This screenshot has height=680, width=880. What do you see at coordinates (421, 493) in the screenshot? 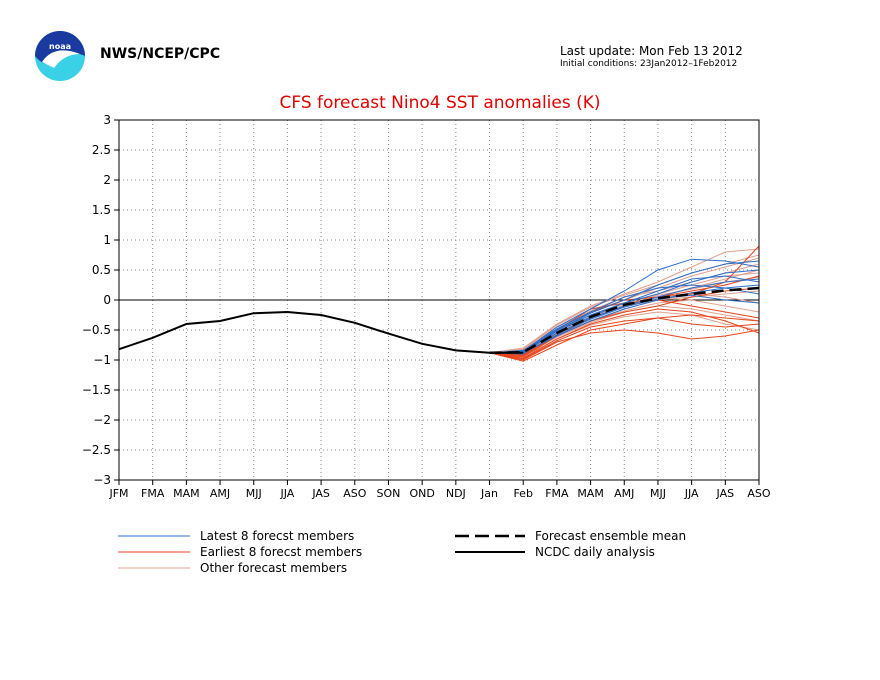
I see `x-tick-label: OND` at bounding box center [421, 493].